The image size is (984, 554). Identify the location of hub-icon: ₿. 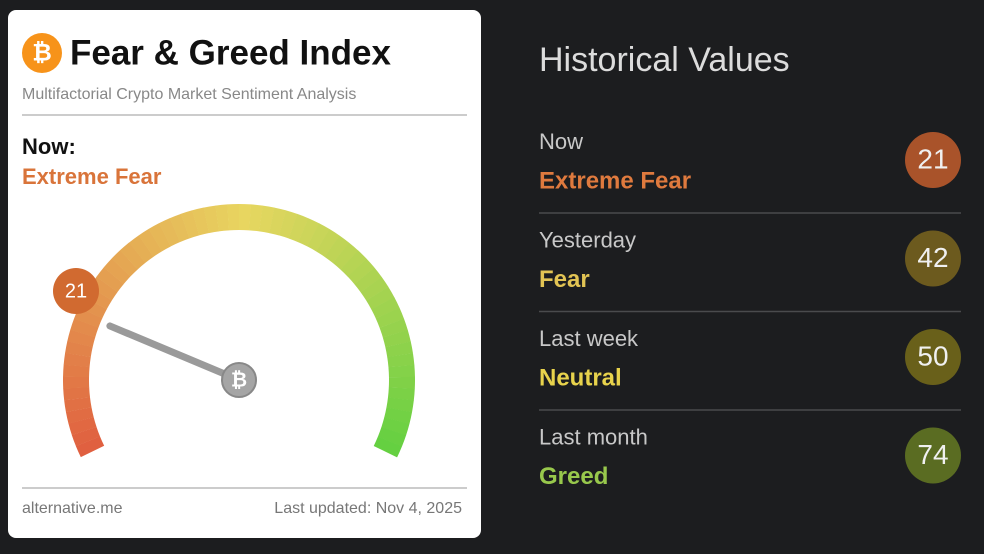
(239, 380).